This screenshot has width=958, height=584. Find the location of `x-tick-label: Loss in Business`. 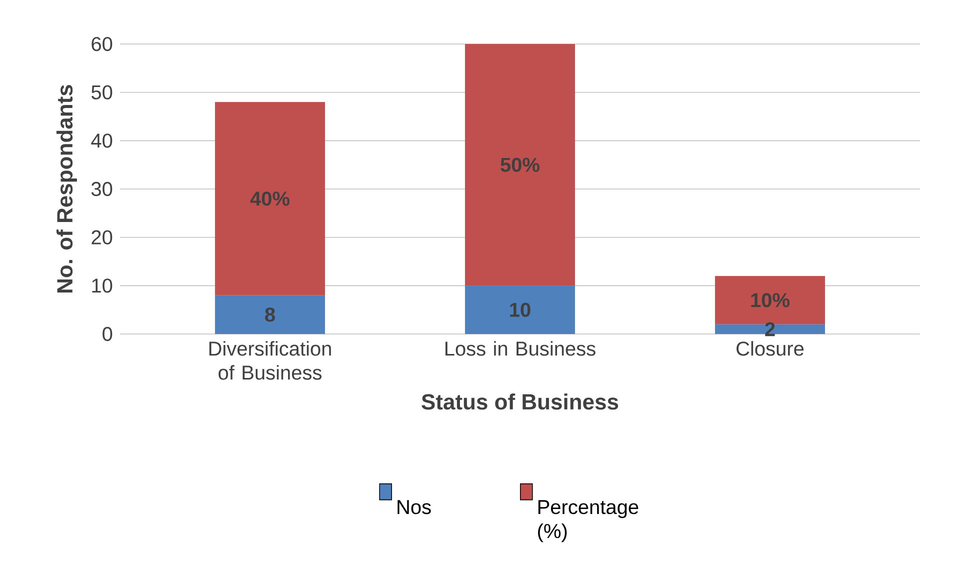

x-tick-label: Loss in Business is located at coordinates (520, 348).